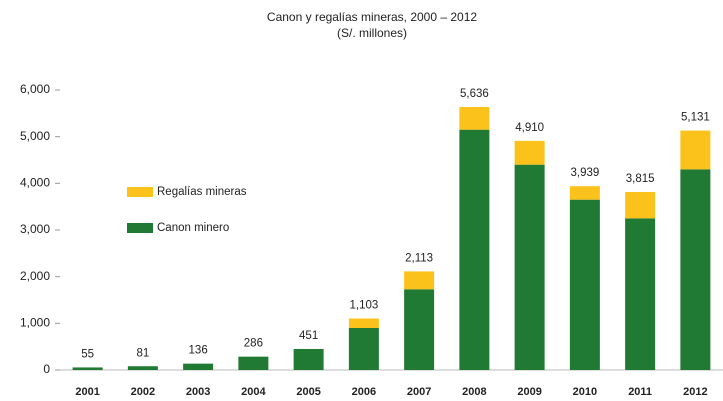 This screenshot has height=401, width=723. What do you see at coordinates (202, 192) in the screenshot?
I see `legend-label: Regalías mineras` at bounding box center [202, 192].